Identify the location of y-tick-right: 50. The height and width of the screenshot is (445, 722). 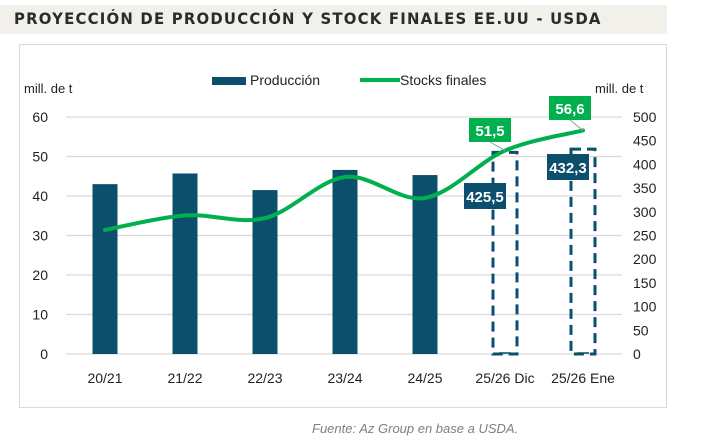
(641, 330).